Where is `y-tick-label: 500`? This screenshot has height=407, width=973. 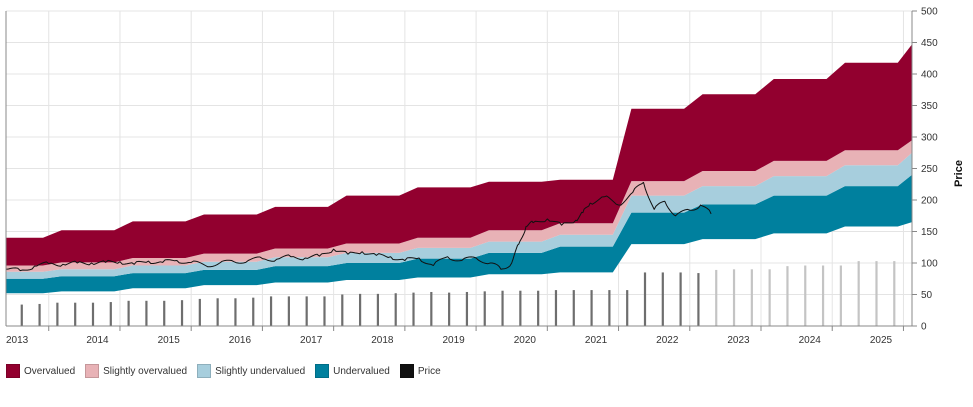 y-tick-label: 500 is located at coordinates (929, 12).